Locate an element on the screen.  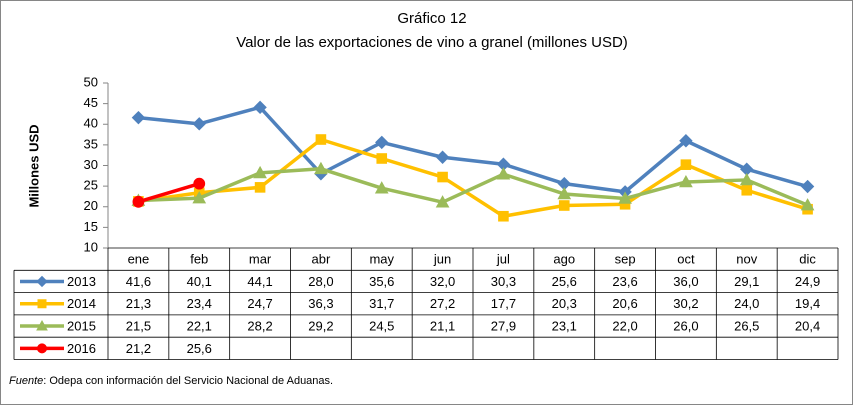
y-tick-label: 30 is located at coordinates (91, 164).